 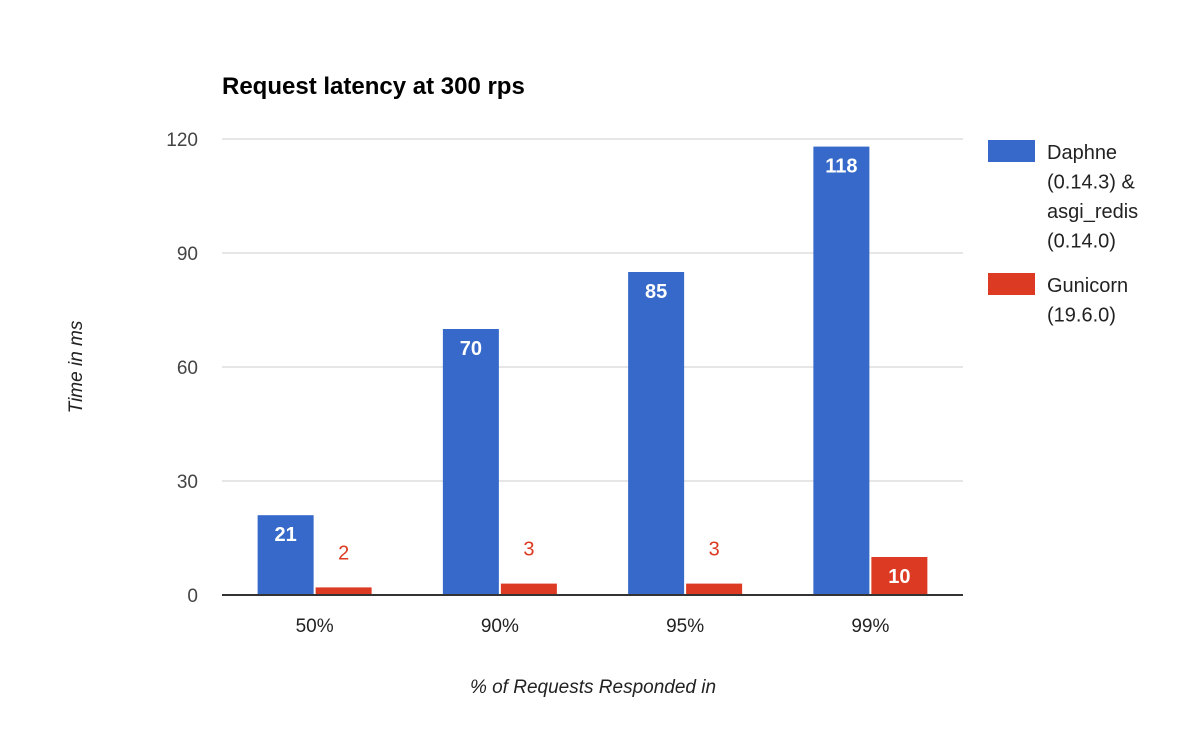 What do you see at coordinates (656, 292) in the screenshot?
I see `data-label: 85` at bounding box center [656, 292].